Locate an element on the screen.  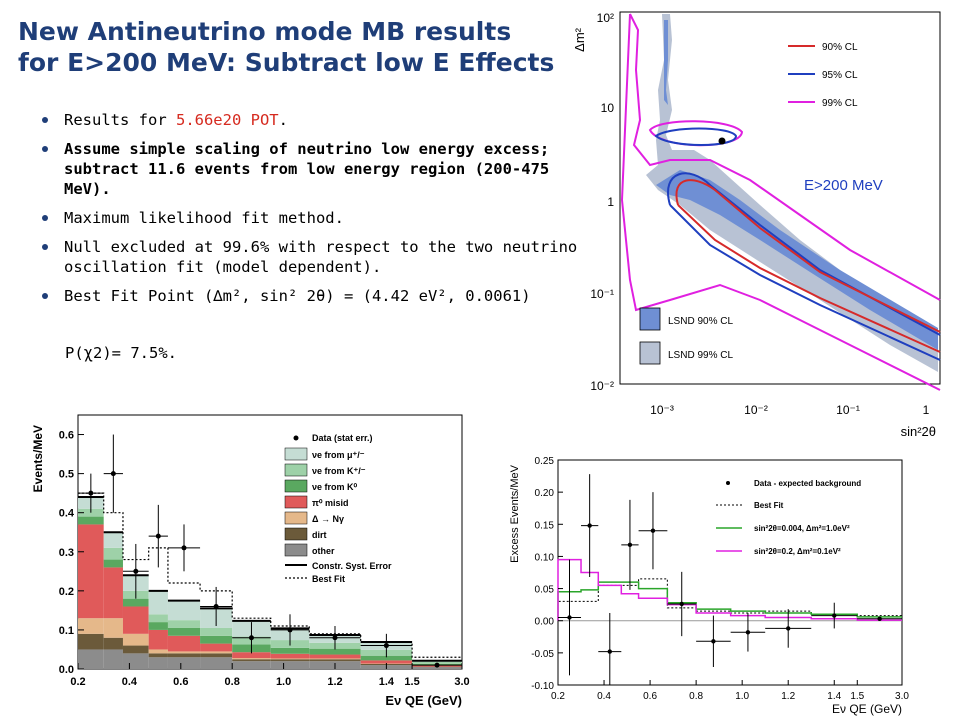
contour-x-tick: 10⁻¹ is located at coordinates (848, 410).